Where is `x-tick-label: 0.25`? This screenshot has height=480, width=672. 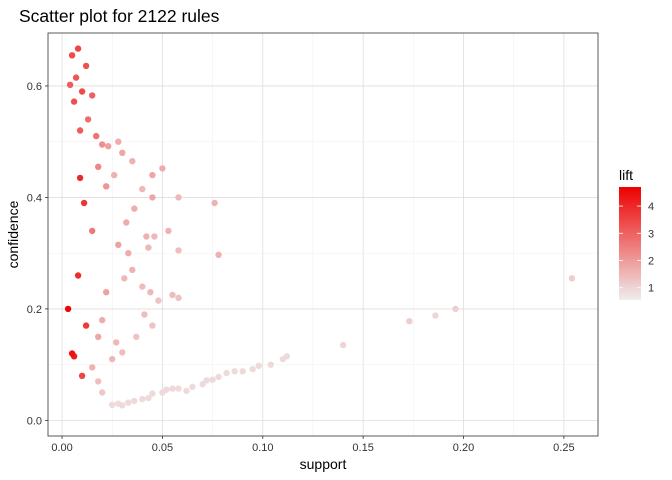 x-tick-label: 0.25 is located at coordinates (563, 448).